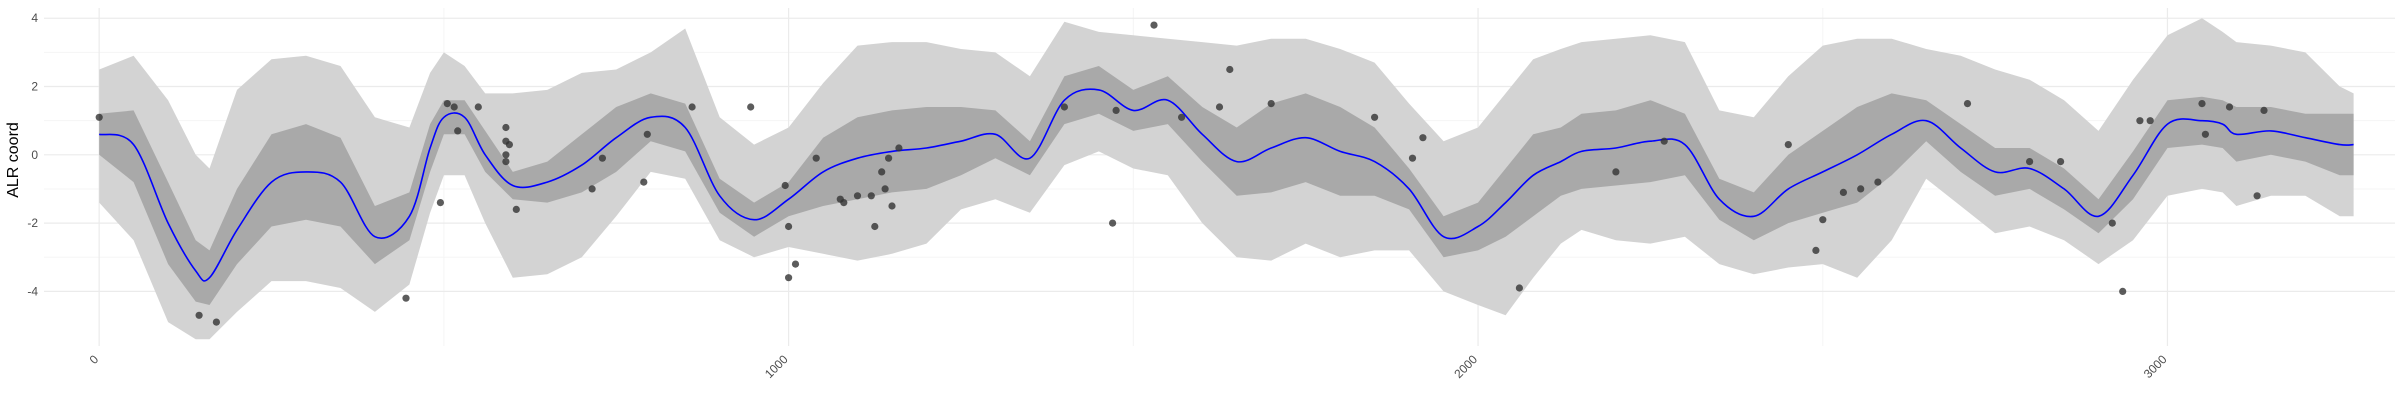 This screenshot has width=2400, height=400. I want to click on y-axis-ticks: -4 -2 0 2 4, so click(32, 154).